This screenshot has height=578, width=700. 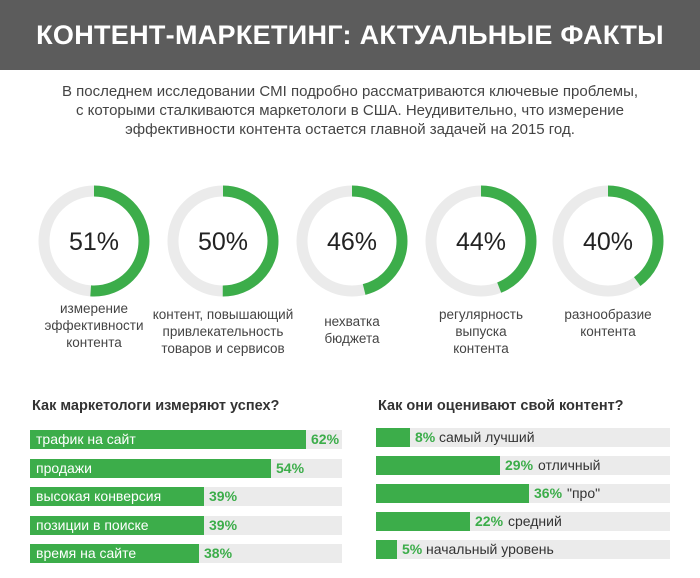 I want to click on donut-label-line: измерение, so click(x=94, y=308).